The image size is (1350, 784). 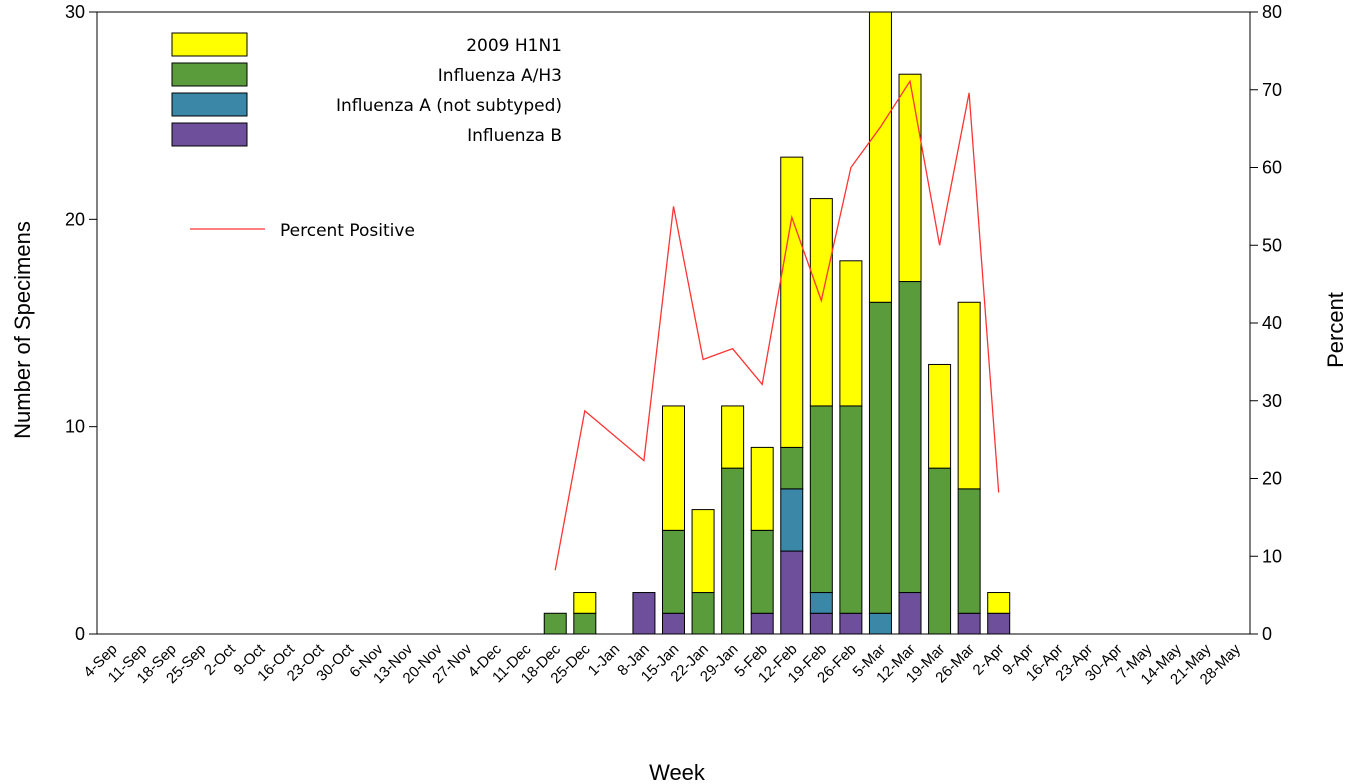 What do you see at coordinates (347, 231) in the screenshot?
I see `legend-label: Percent Positive` at bounding box center [347, 231].